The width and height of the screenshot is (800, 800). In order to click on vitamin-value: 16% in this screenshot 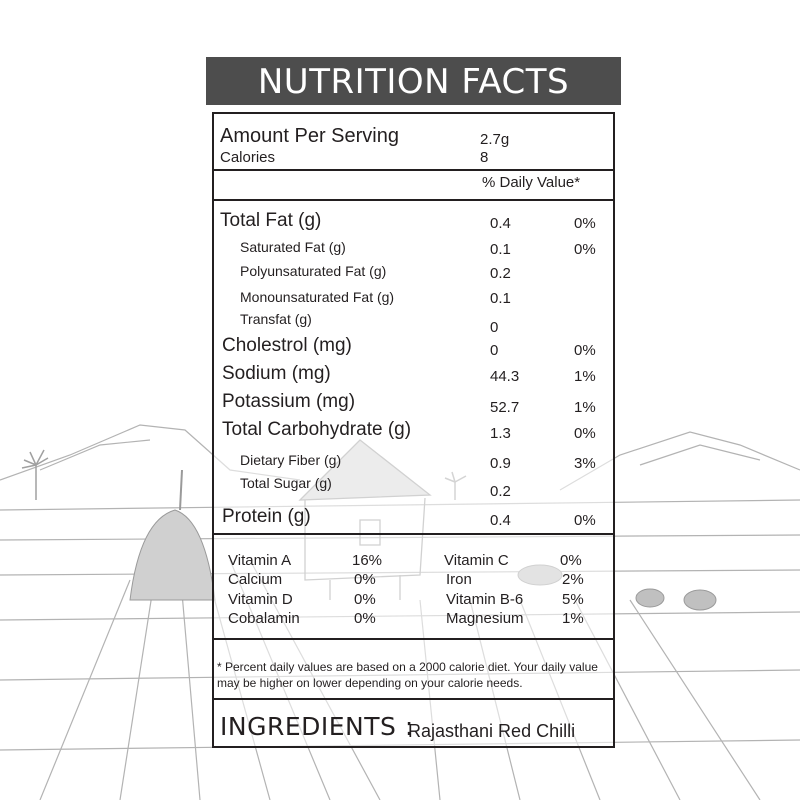, I will do `click(367, 560)`.